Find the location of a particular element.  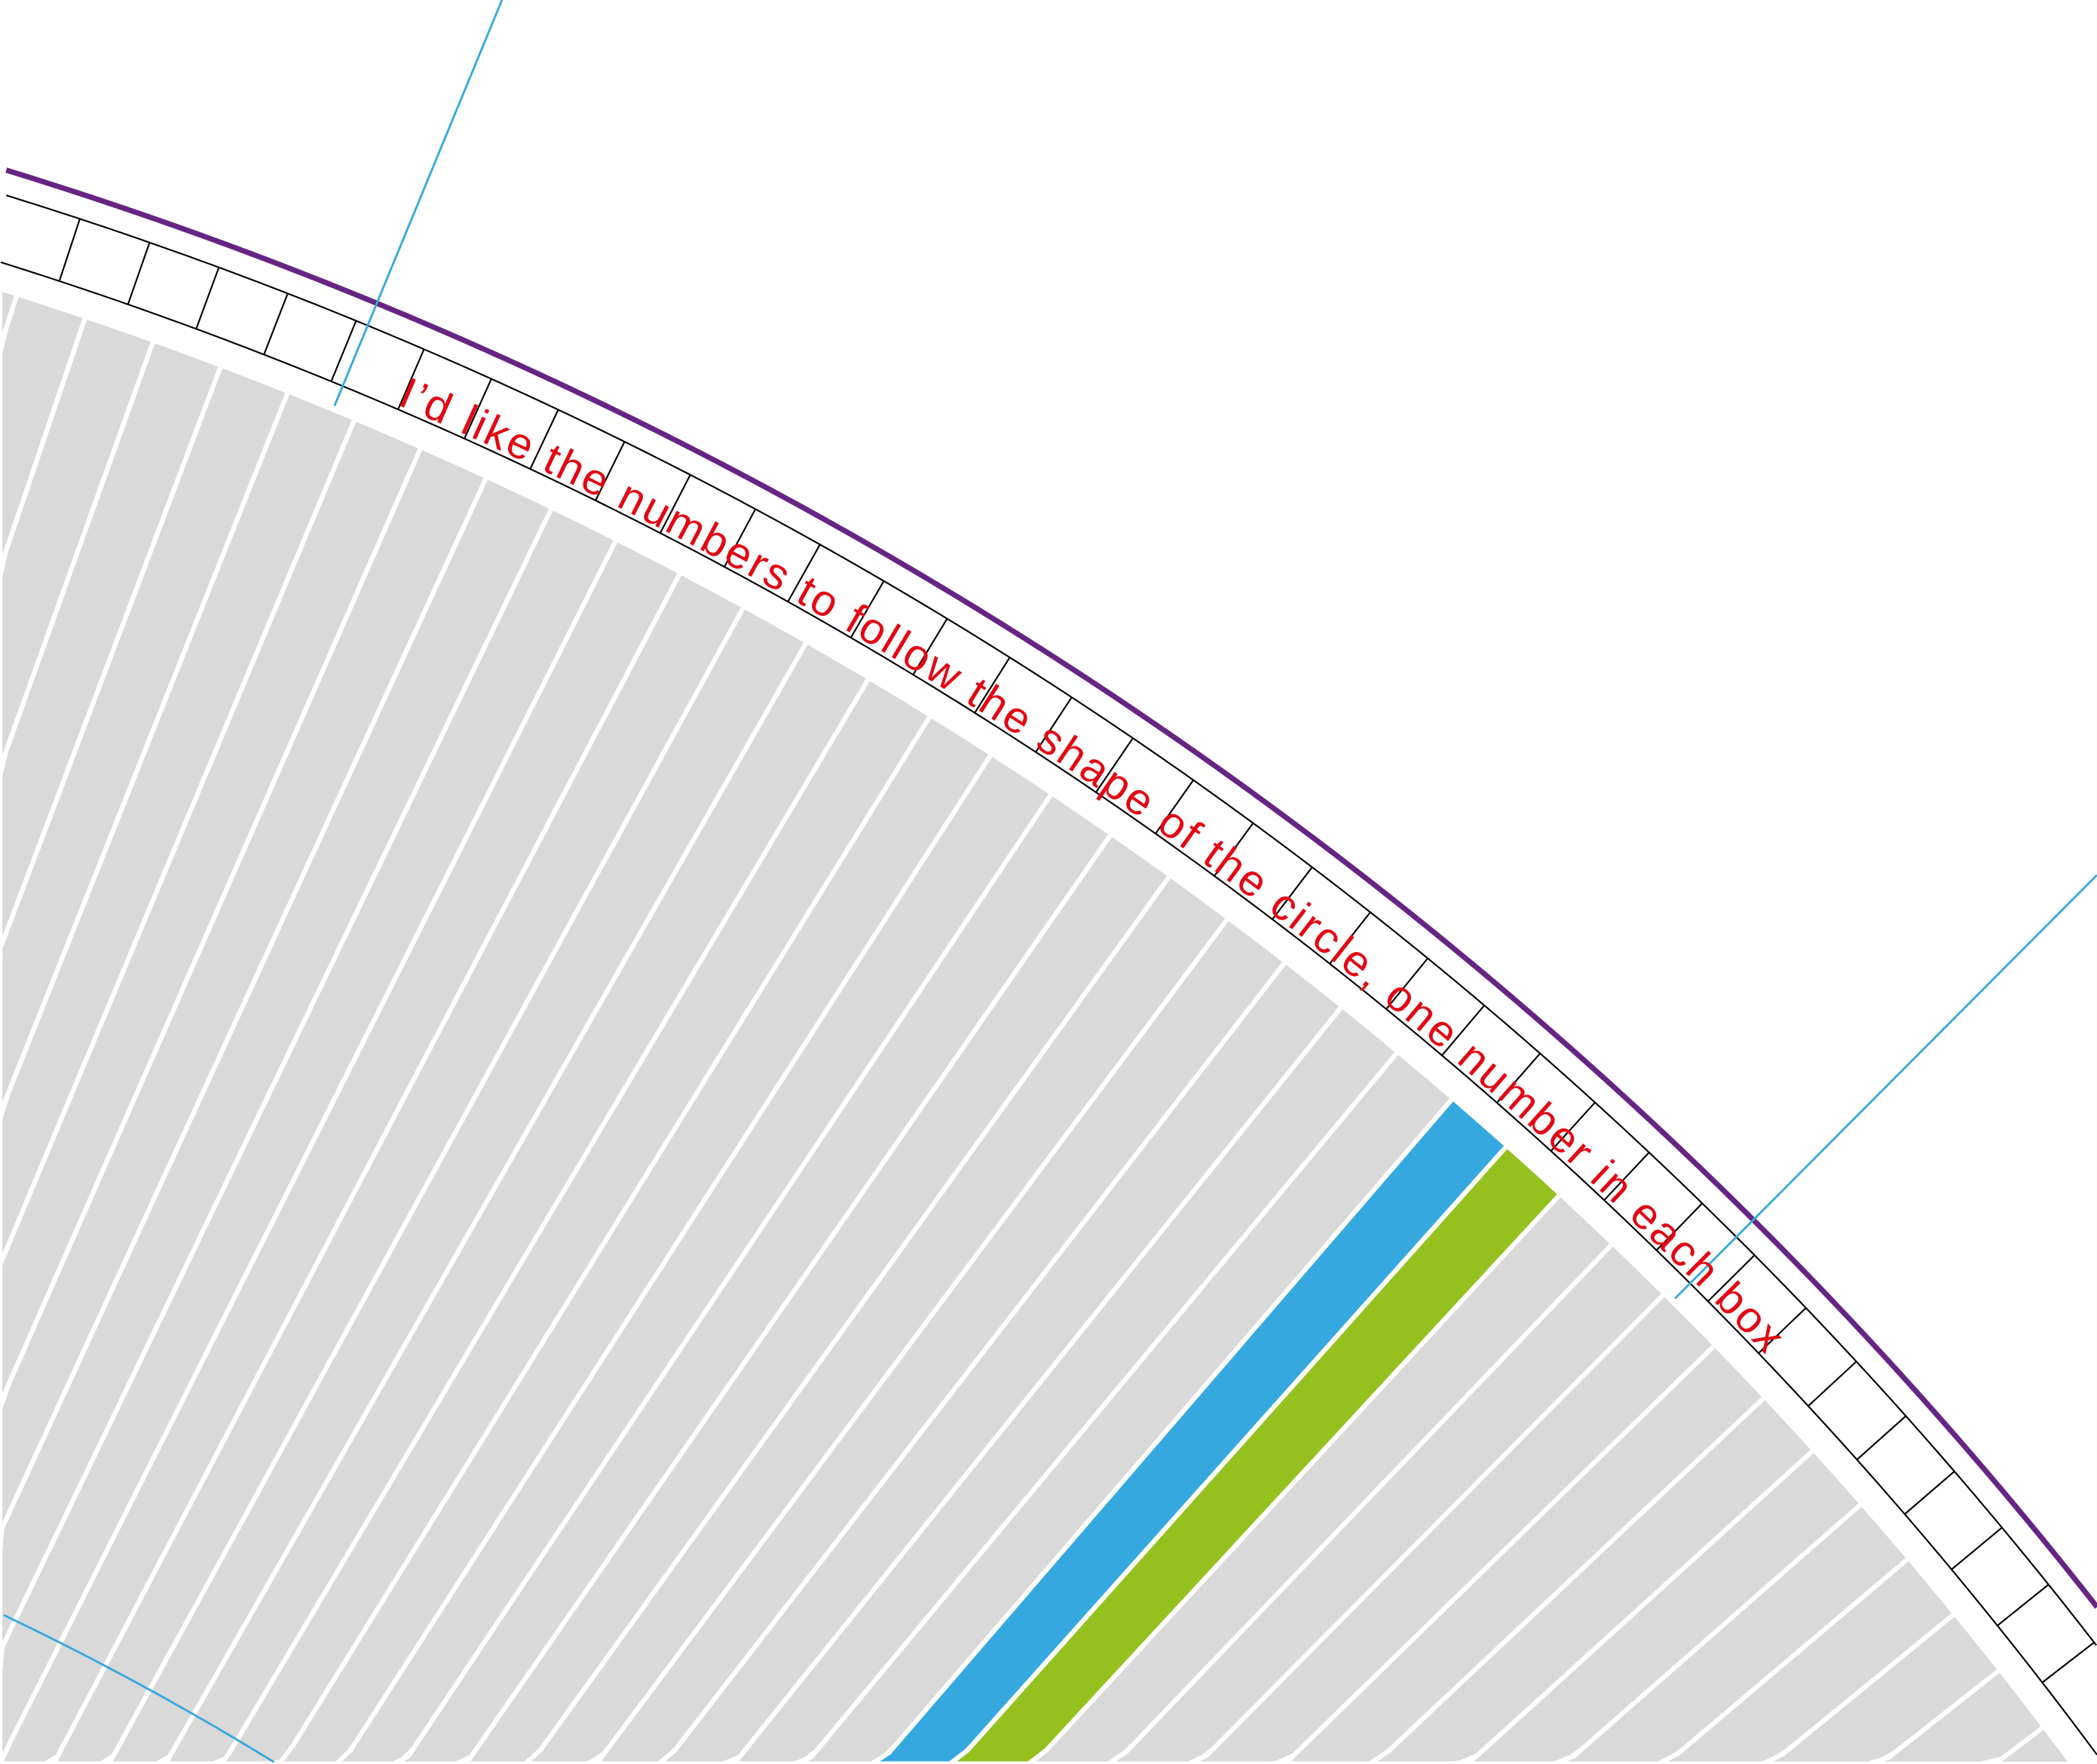

inner-guide-arc is located at coordinates (139, 1688).